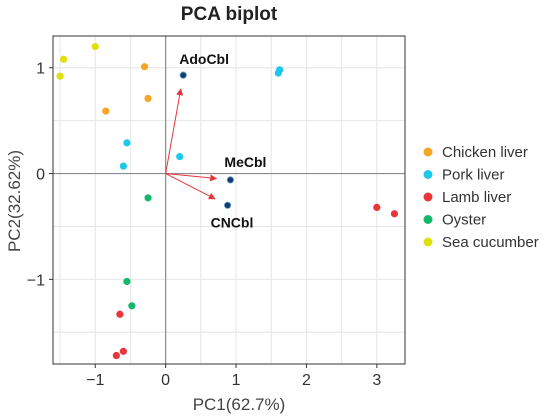  What do you see at coordinates (490, 242) in the screenshot?
I see `legend-label-sea-cucumber: Sea cucumber` at bounding box center [490, 242].